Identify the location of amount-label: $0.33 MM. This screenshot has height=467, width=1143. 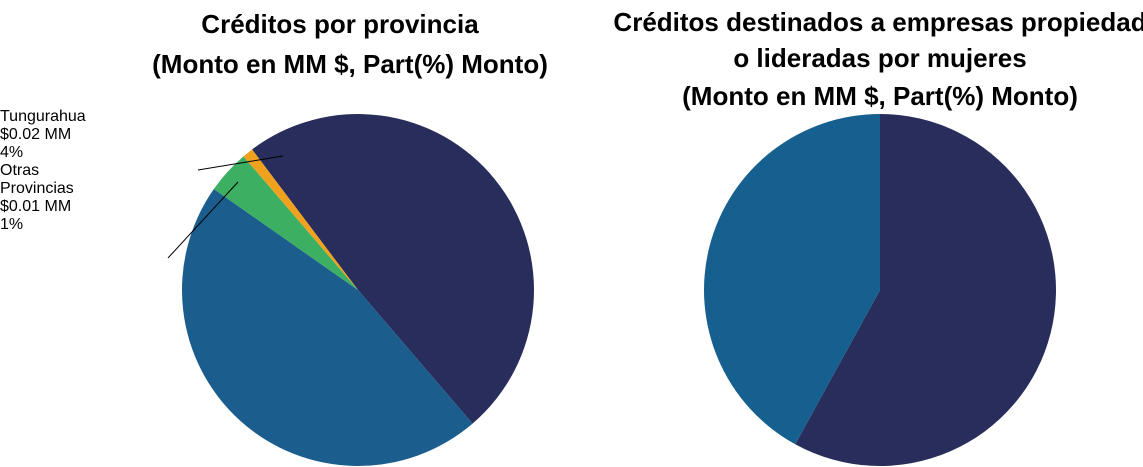
(30, 289).